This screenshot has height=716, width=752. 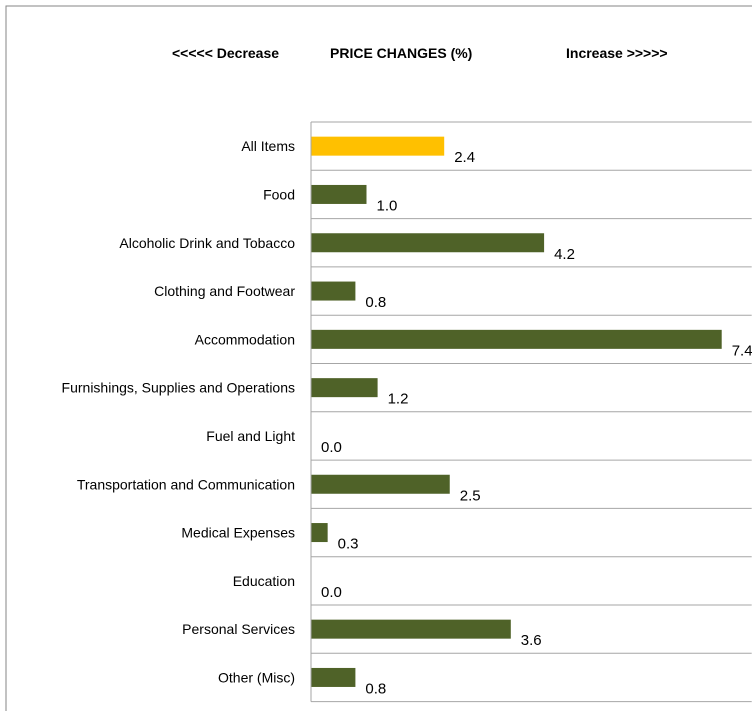 I want to click on bar-clothing-and-footwear, so click(x=333, y=291).